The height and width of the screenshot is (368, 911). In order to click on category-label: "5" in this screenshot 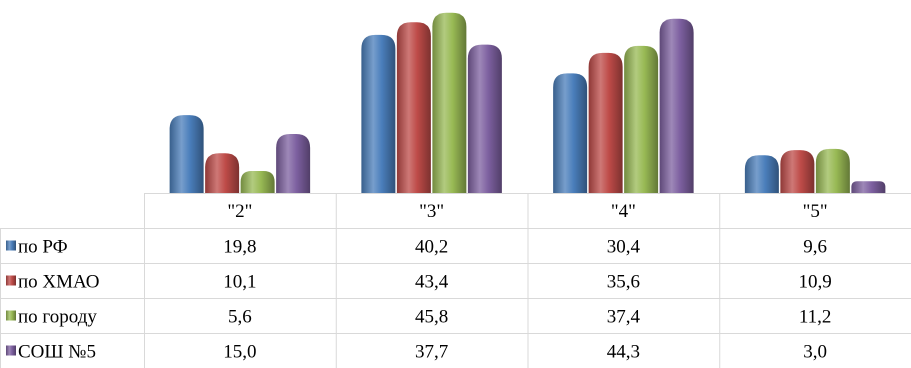, I will do `click(815, 211)`.